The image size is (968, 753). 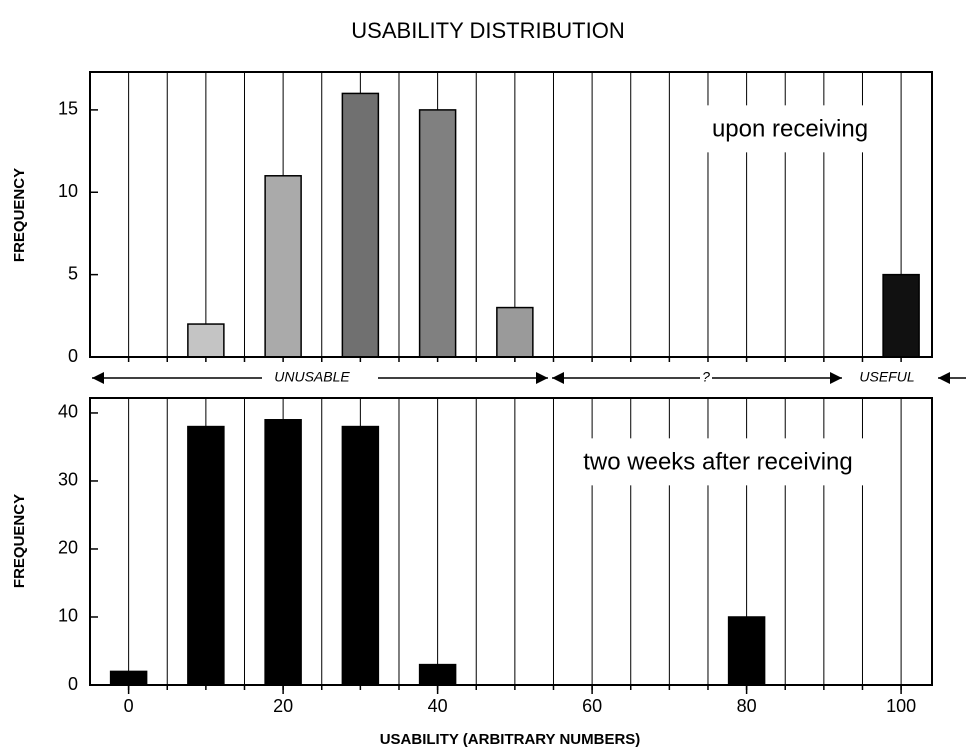 I want to click on y-tick-label: 15, so click(x=68, y=109).